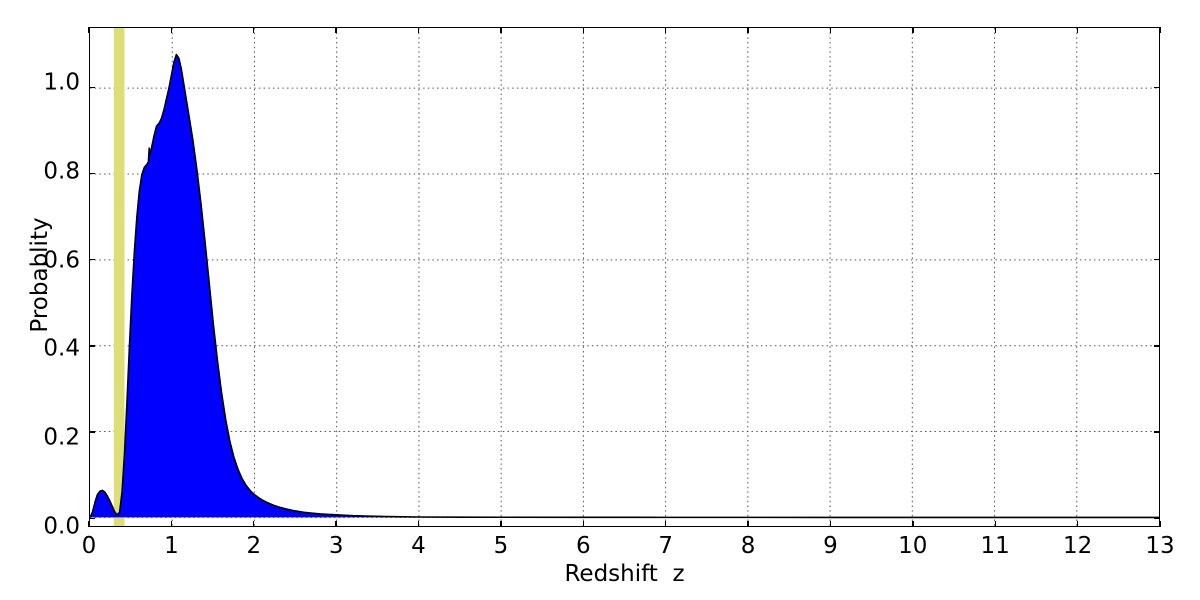 This screenshot has width=1200, height=600. I want to click on x-axis-title: Redshift z, so click(624, 574).